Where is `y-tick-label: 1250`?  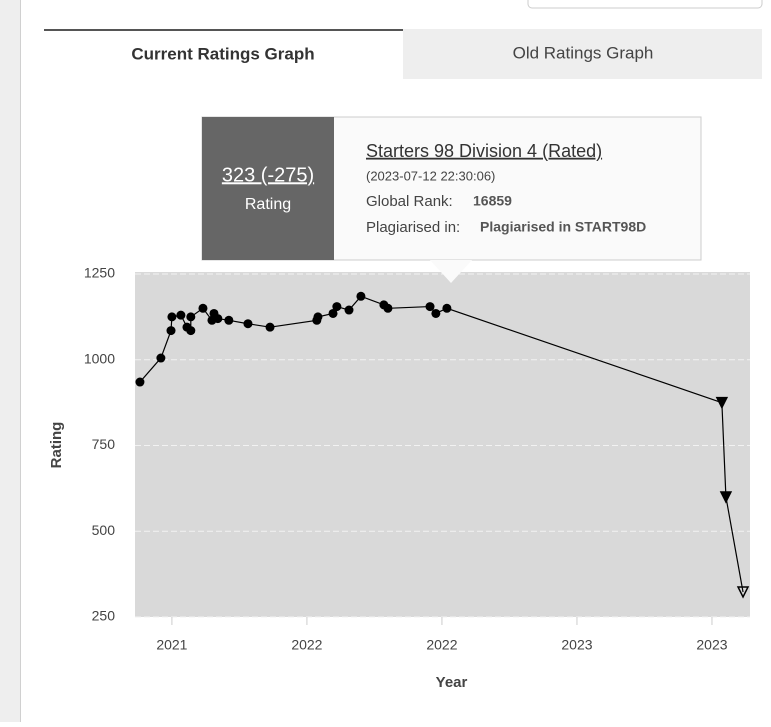 y-tick-label: 1250 is located at coordinates (99, 273).